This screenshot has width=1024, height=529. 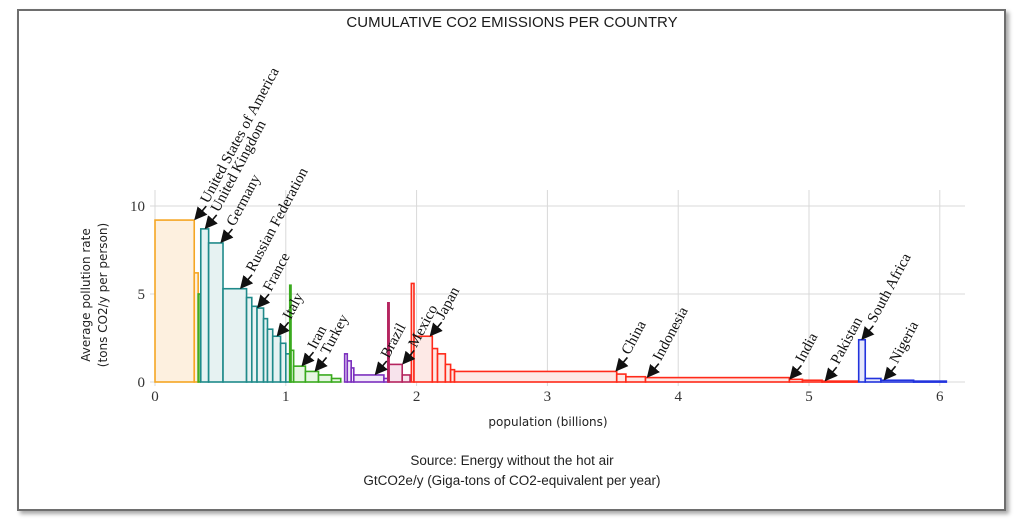 What do you see at coordinates (890, 288) in the screenshot?
I see `annotation-label: South Africa` at bounding box center [890, 288].